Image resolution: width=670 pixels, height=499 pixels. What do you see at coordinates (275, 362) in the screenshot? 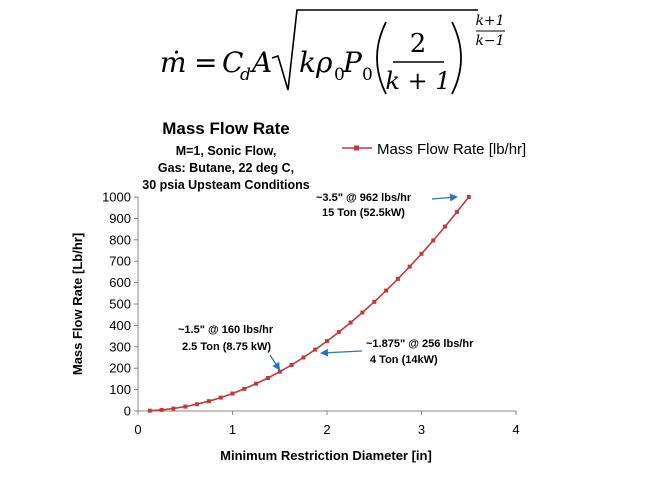
I see `annotation-1-5-arrow` at bounding box center [275, 362].